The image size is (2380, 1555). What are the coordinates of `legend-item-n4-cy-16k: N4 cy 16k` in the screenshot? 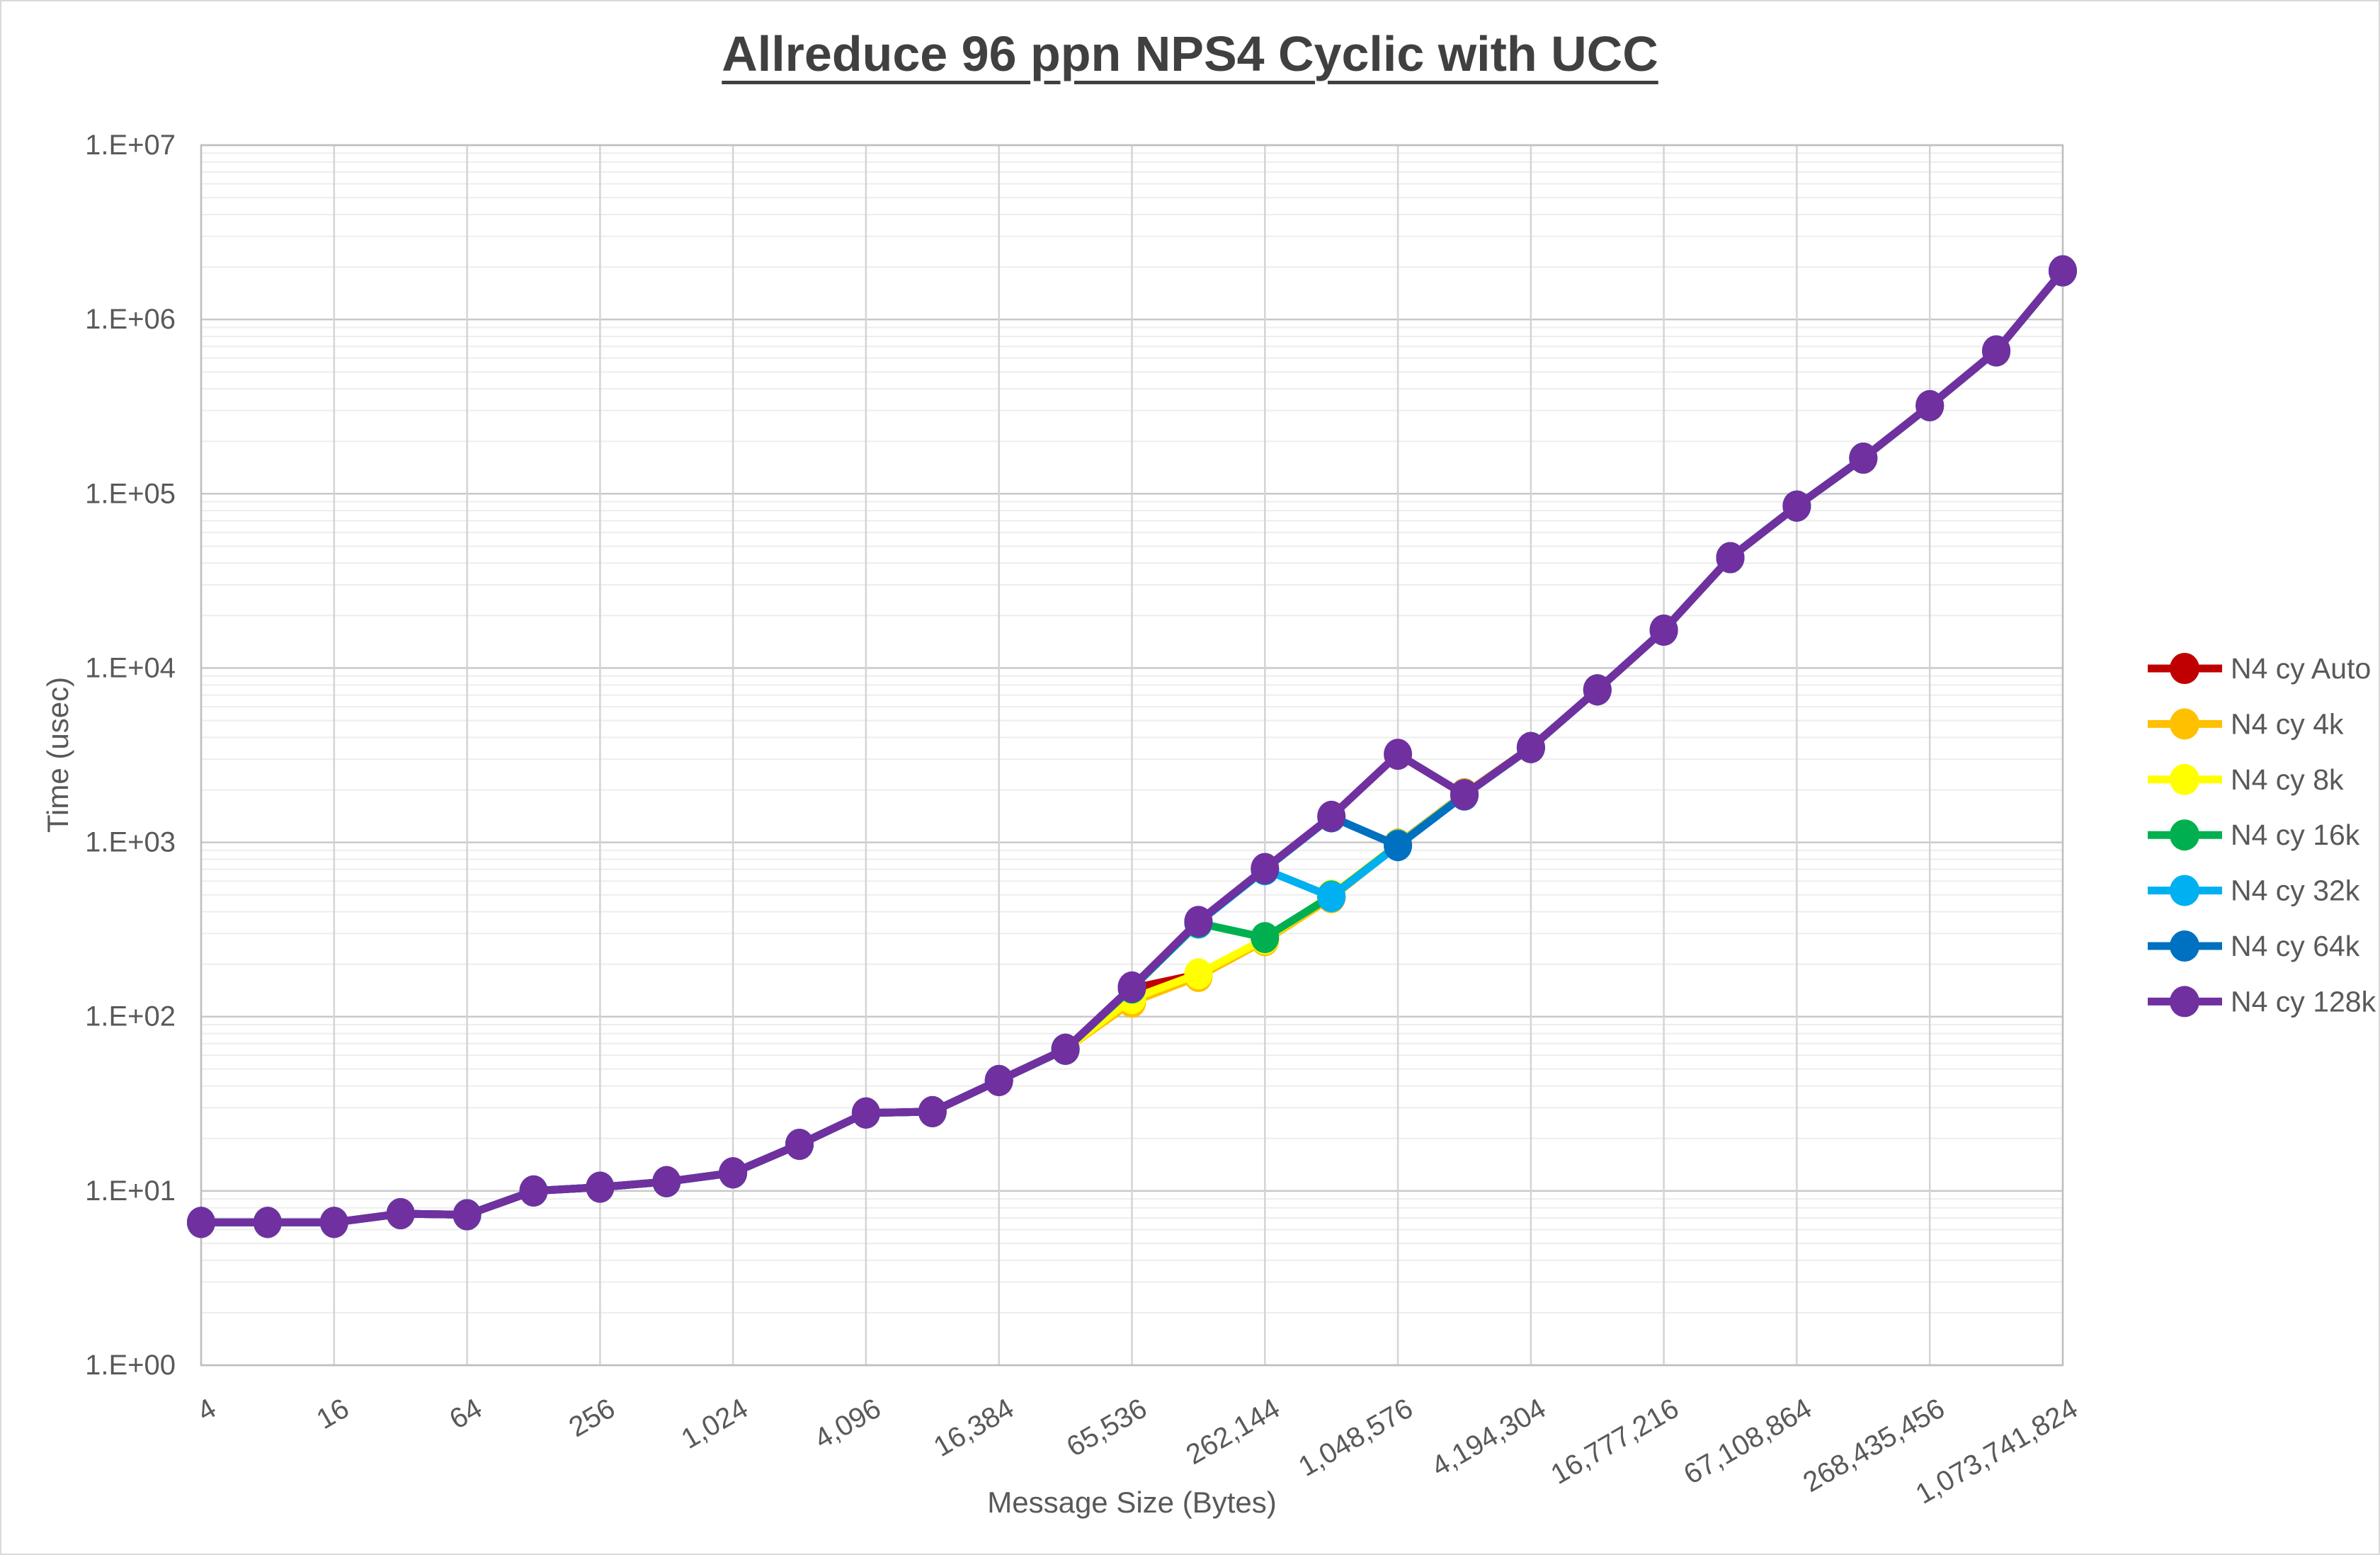 It's located at (2254, 835).